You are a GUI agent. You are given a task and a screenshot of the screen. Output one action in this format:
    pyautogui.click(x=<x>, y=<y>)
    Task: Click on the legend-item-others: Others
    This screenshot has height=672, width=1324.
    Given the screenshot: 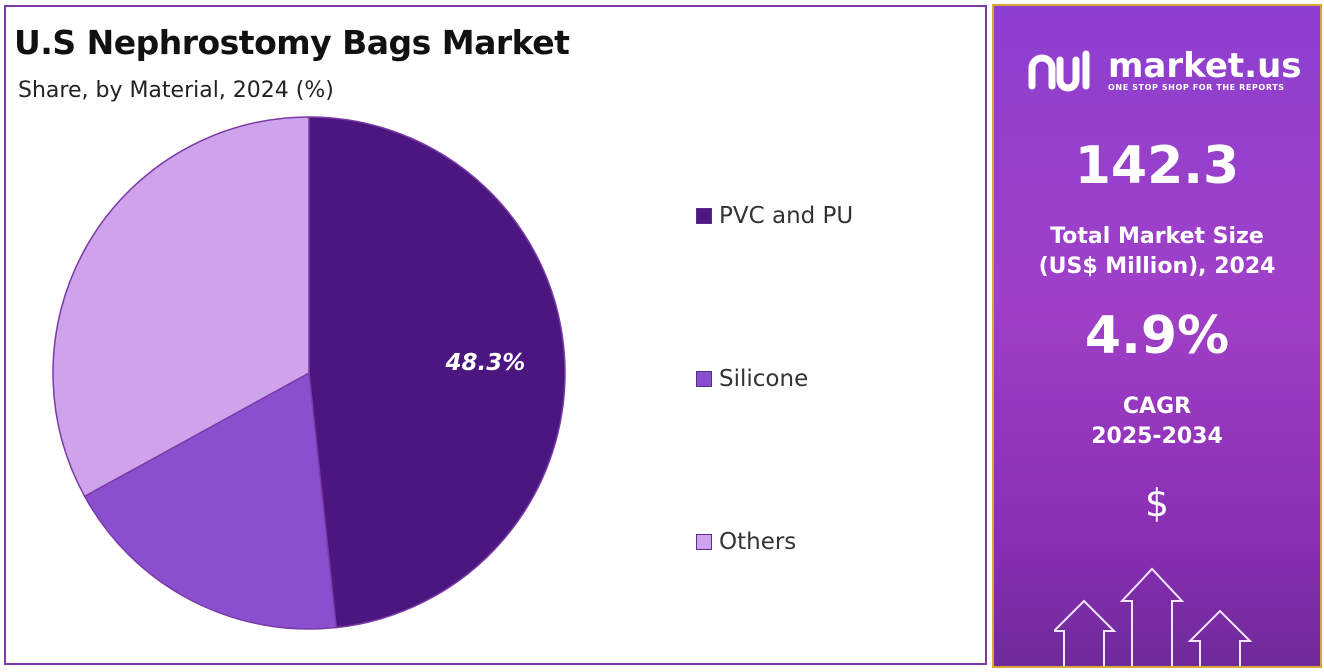 What is the action you would take?
    pyautogui.click(x=746, y=542)
    